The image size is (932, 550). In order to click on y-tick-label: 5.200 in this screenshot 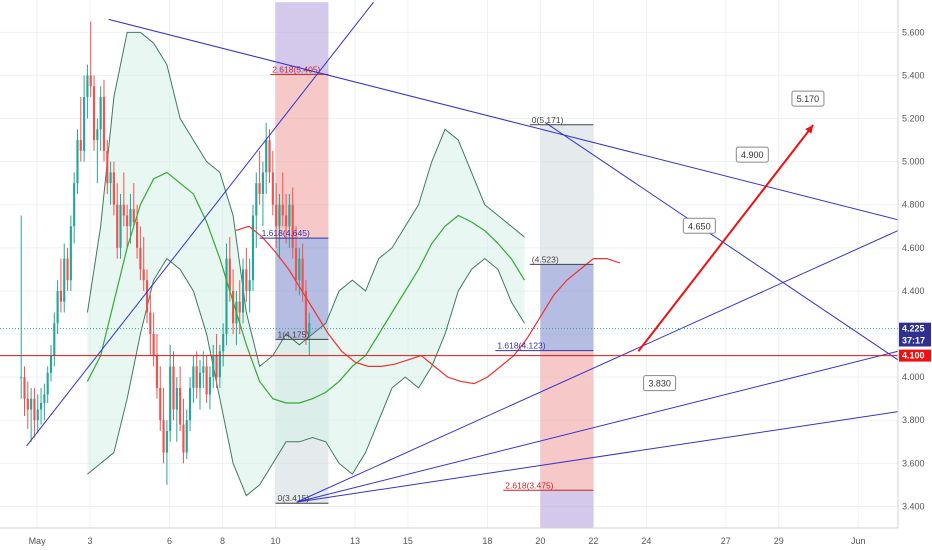, I will do `click(913, 119)`.